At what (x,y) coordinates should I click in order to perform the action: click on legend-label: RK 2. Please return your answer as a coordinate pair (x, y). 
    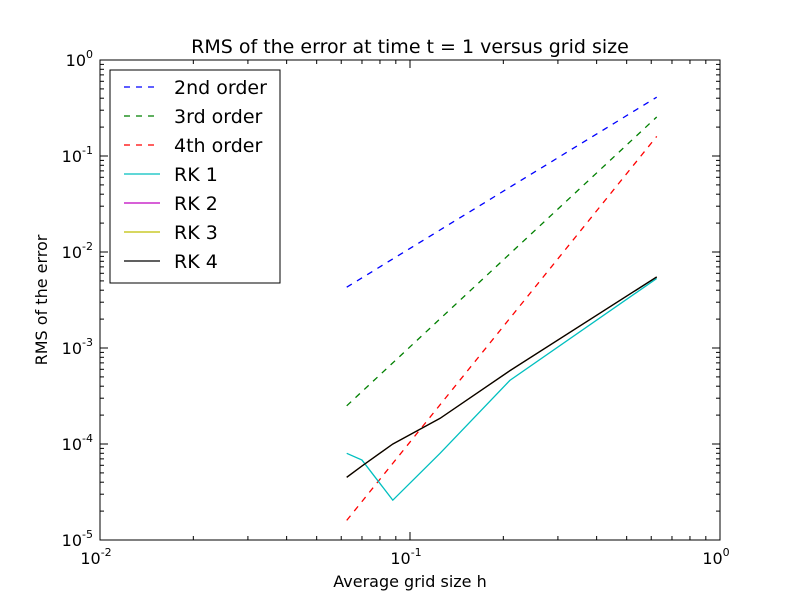
    Looking at the image, I should click on (196, 204).